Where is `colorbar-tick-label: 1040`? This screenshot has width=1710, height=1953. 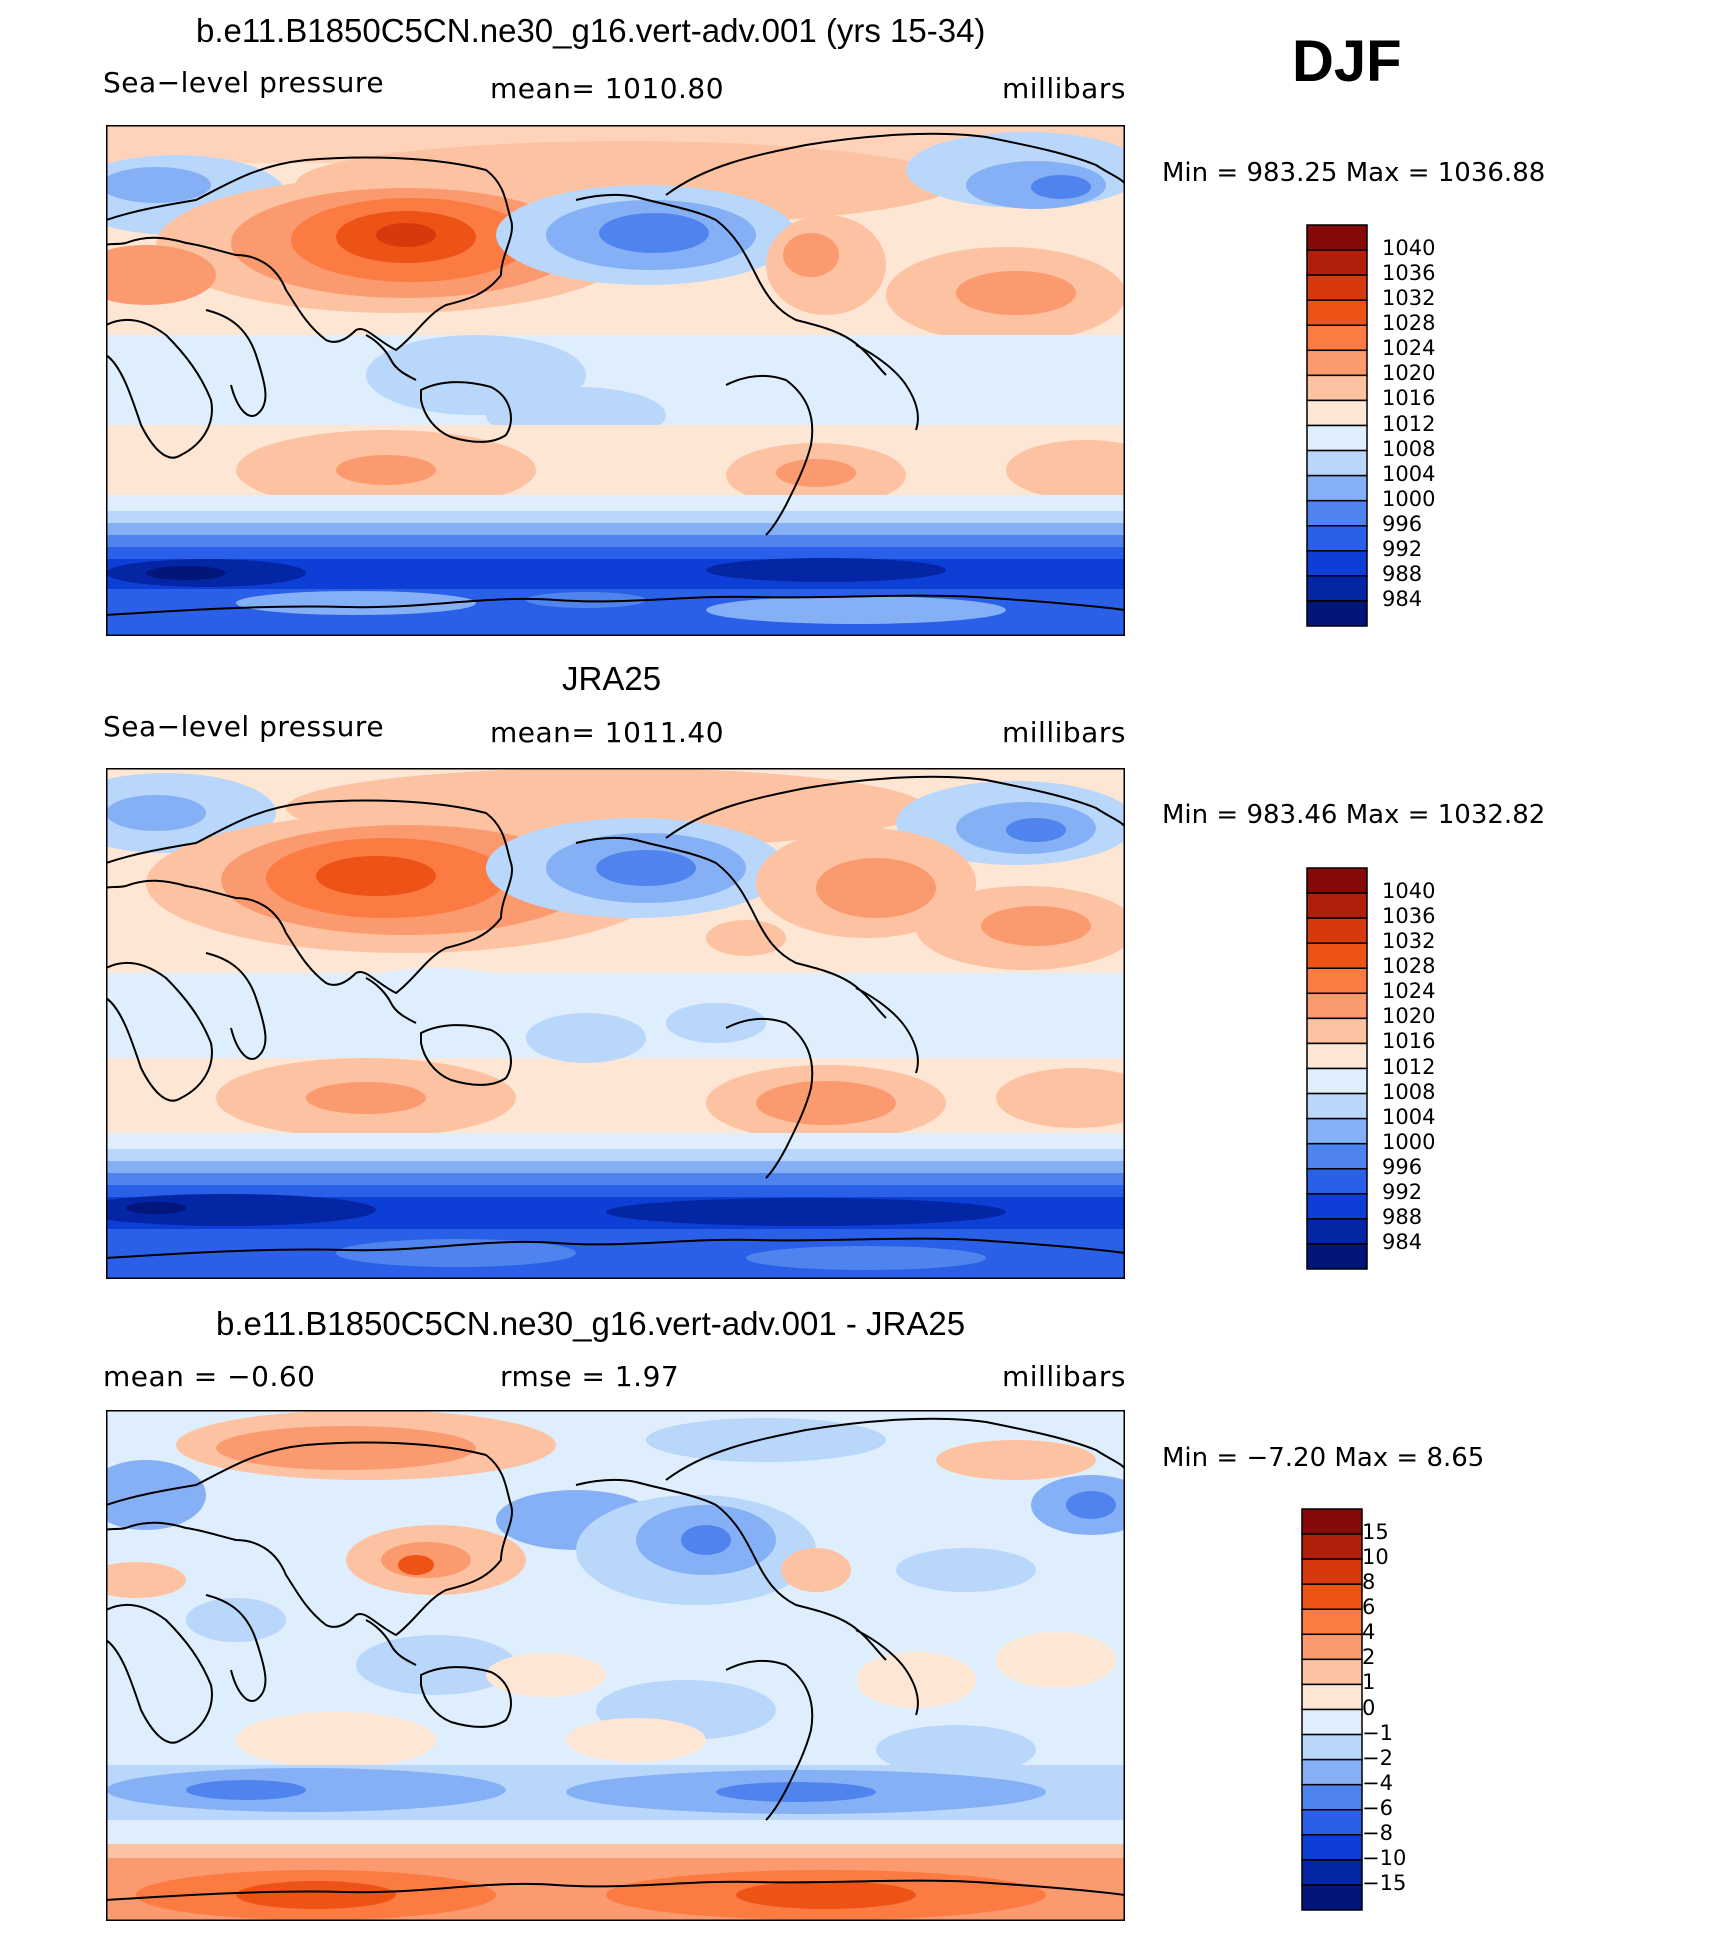 colorbar-tick-label: 1040 is located at coordinates (1409, 891).